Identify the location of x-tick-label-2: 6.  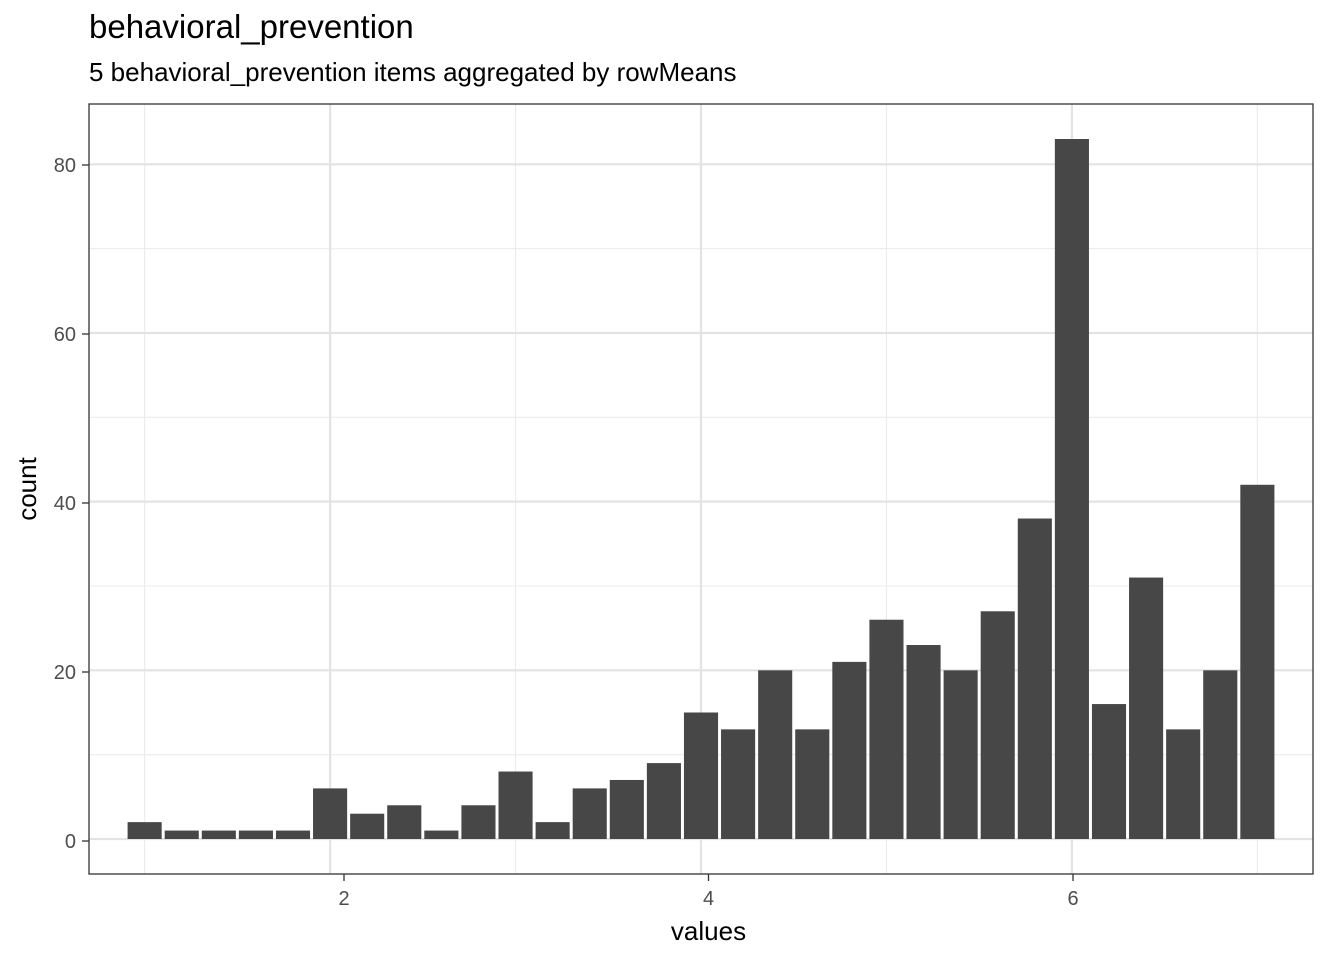
(1072, 899).